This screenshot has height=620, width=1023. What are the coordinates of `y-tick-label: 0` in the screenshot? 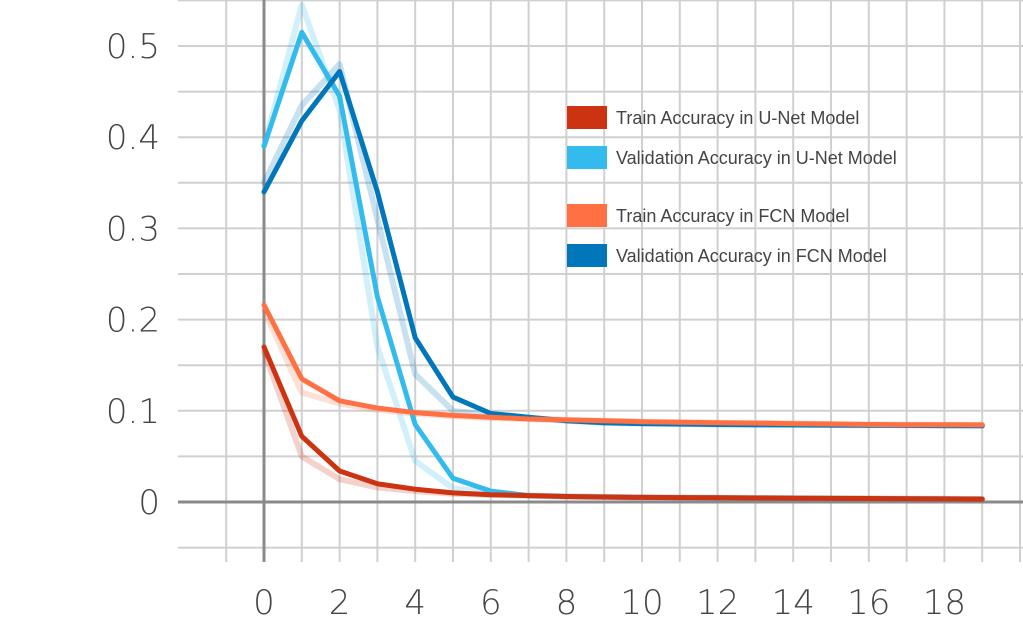 It's located at (149, 503).